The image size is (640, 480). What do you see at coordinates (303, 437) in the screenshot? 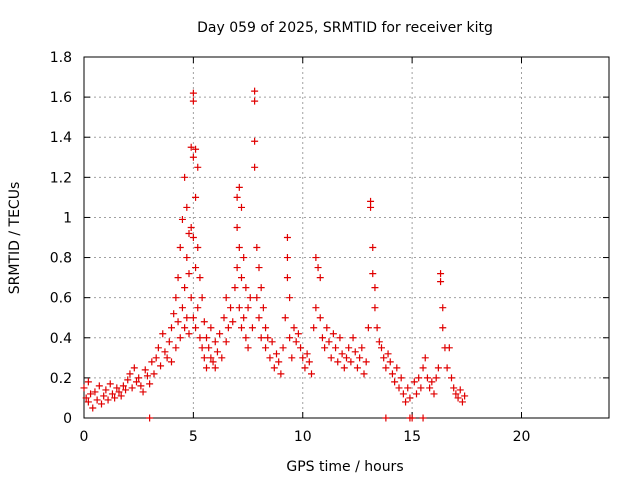
I see `x-tick-label: 10` at bounding box center [303, 437].